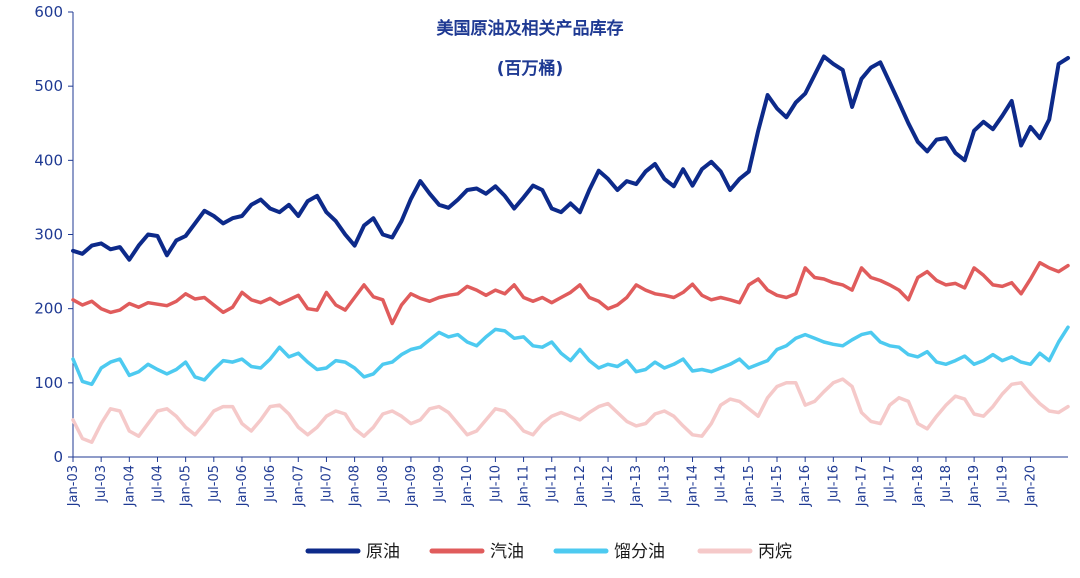  Describe the element at coordinates (946, 484) in the screenshot. I see `x-tick-label: Jul-18` at that location.